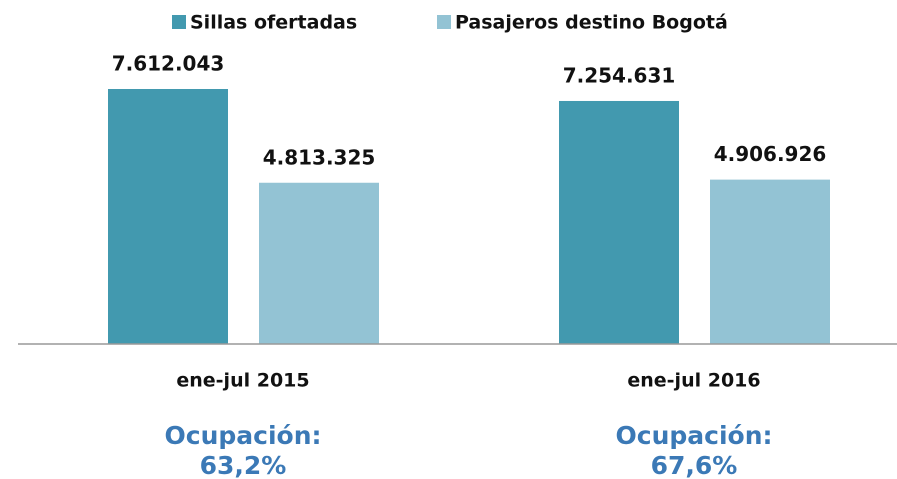 This screenshot has width=897, height=479. Describe the element at coordinates (273, 23) in the screenshot. I see `legend-label: Sillas ofertadas` at that location.